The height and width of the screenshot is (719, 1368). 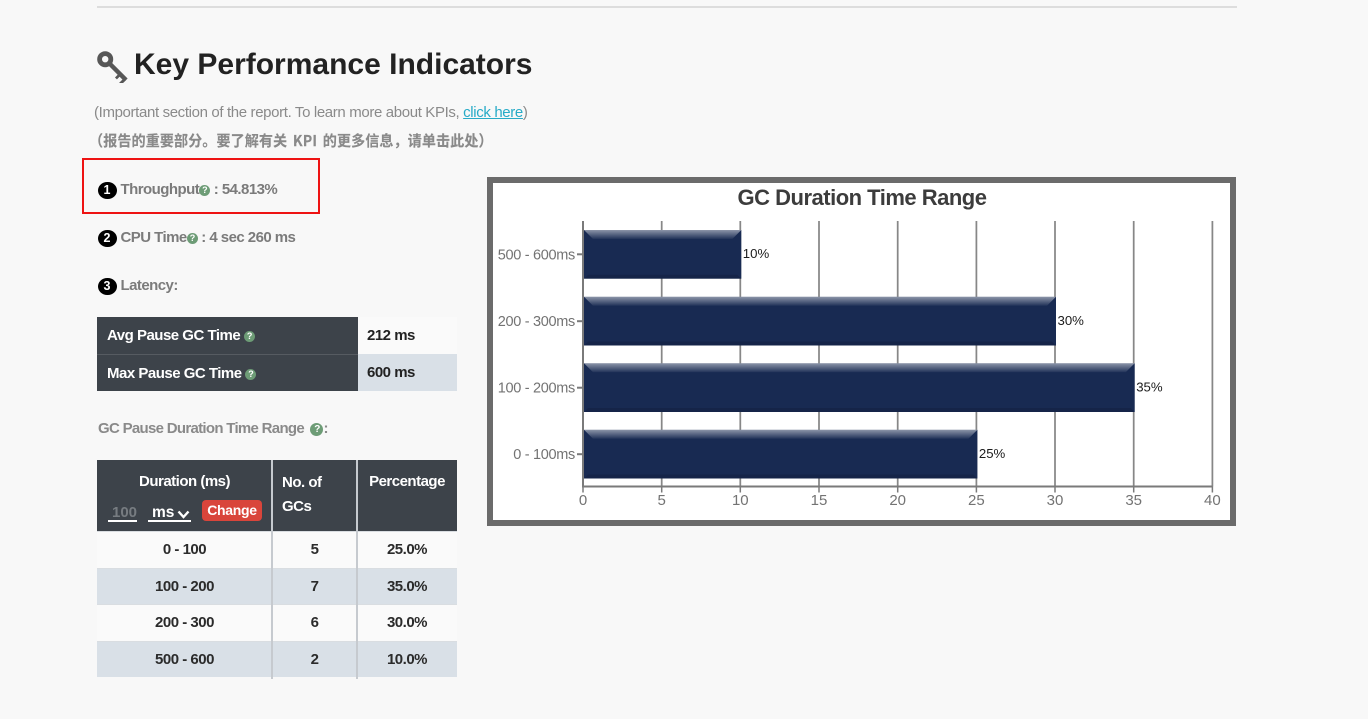 What do you see at coordinates (662, 500) in the screenshot?
I see `svg-text: 5` at bounding box center [662, 500].